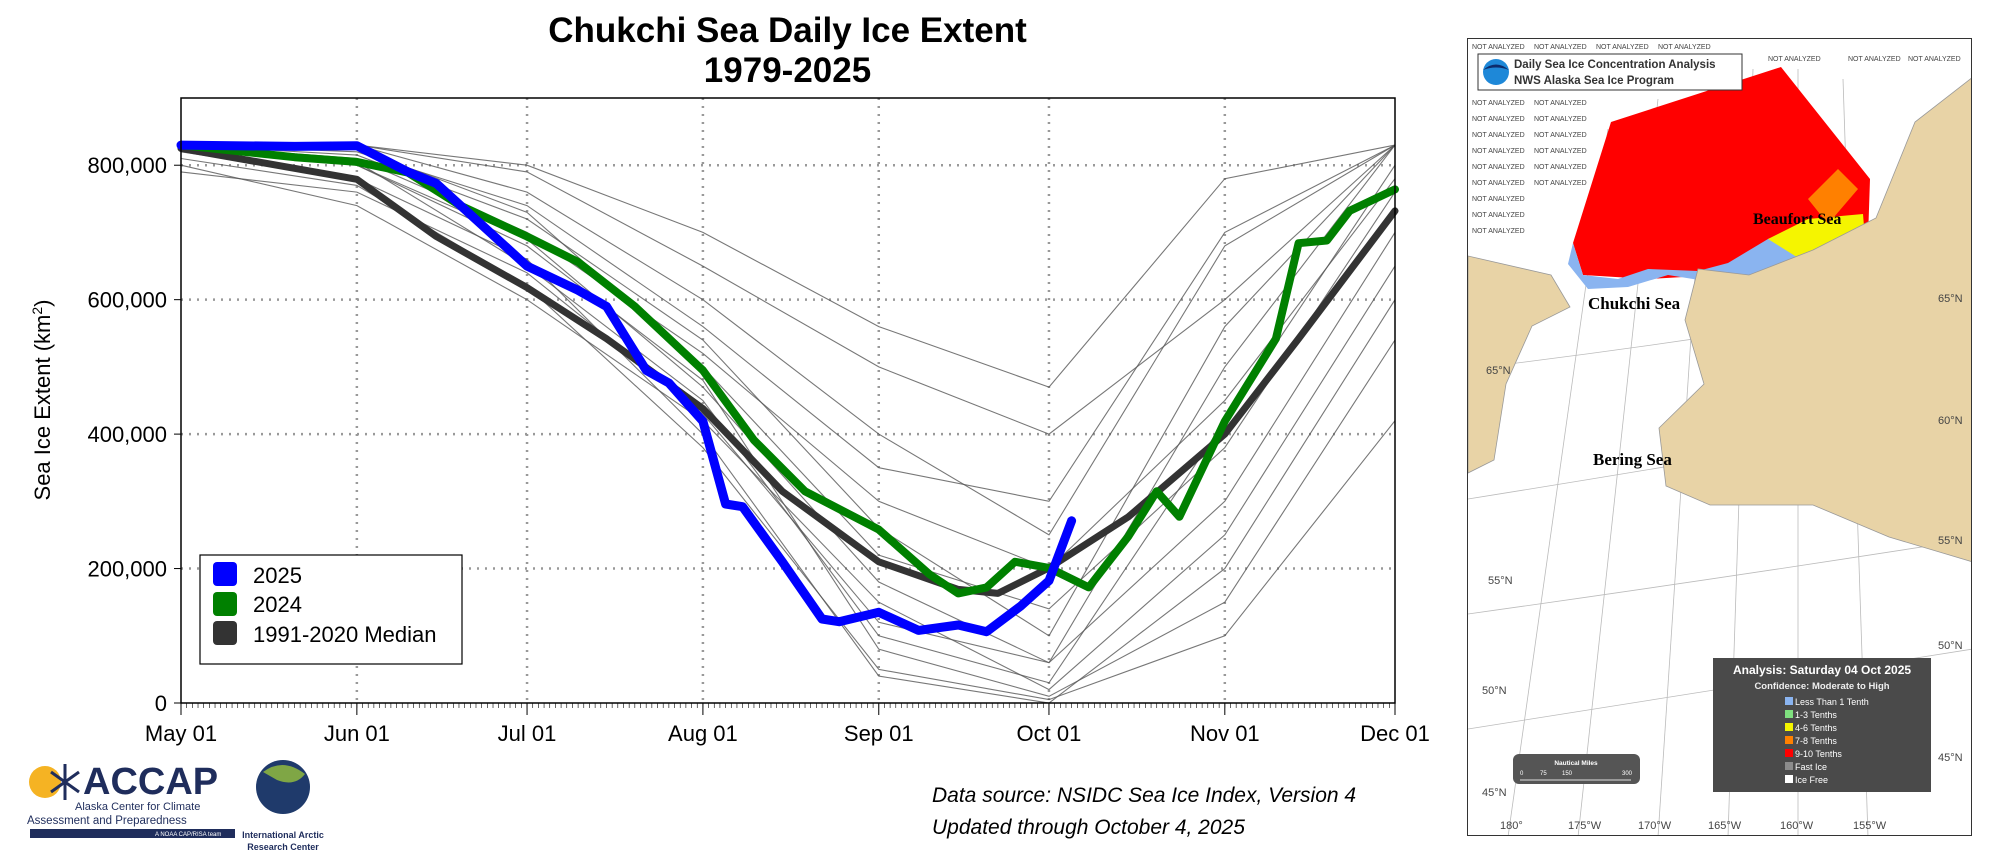 The image size is (2000, 864). I want to click on svg-text: 75, so click(1543, 774).